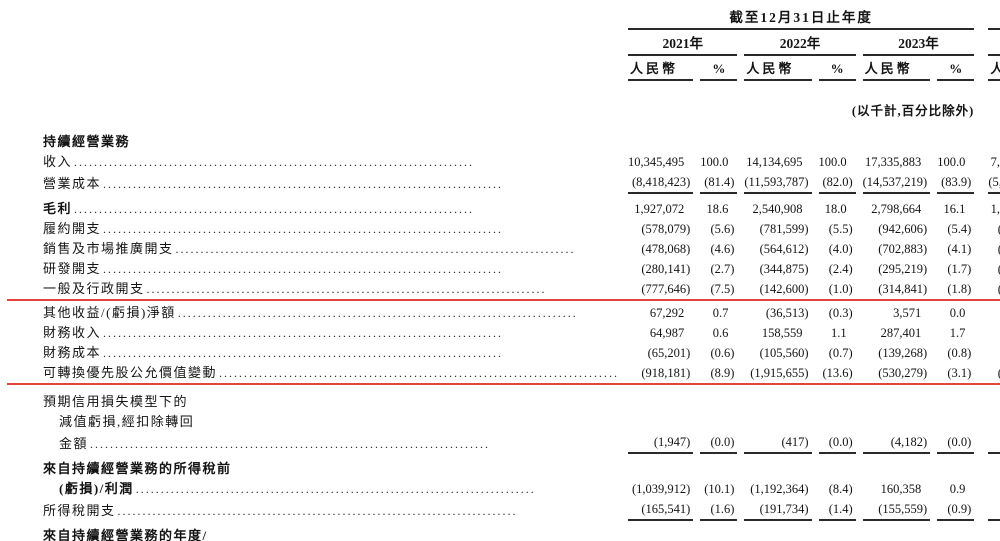 This screenshot has height=541, width=1000. Describe the element at coordinates (722, 353) in the screenshot. I see `percent-value-cell: (0.6)` at that location.